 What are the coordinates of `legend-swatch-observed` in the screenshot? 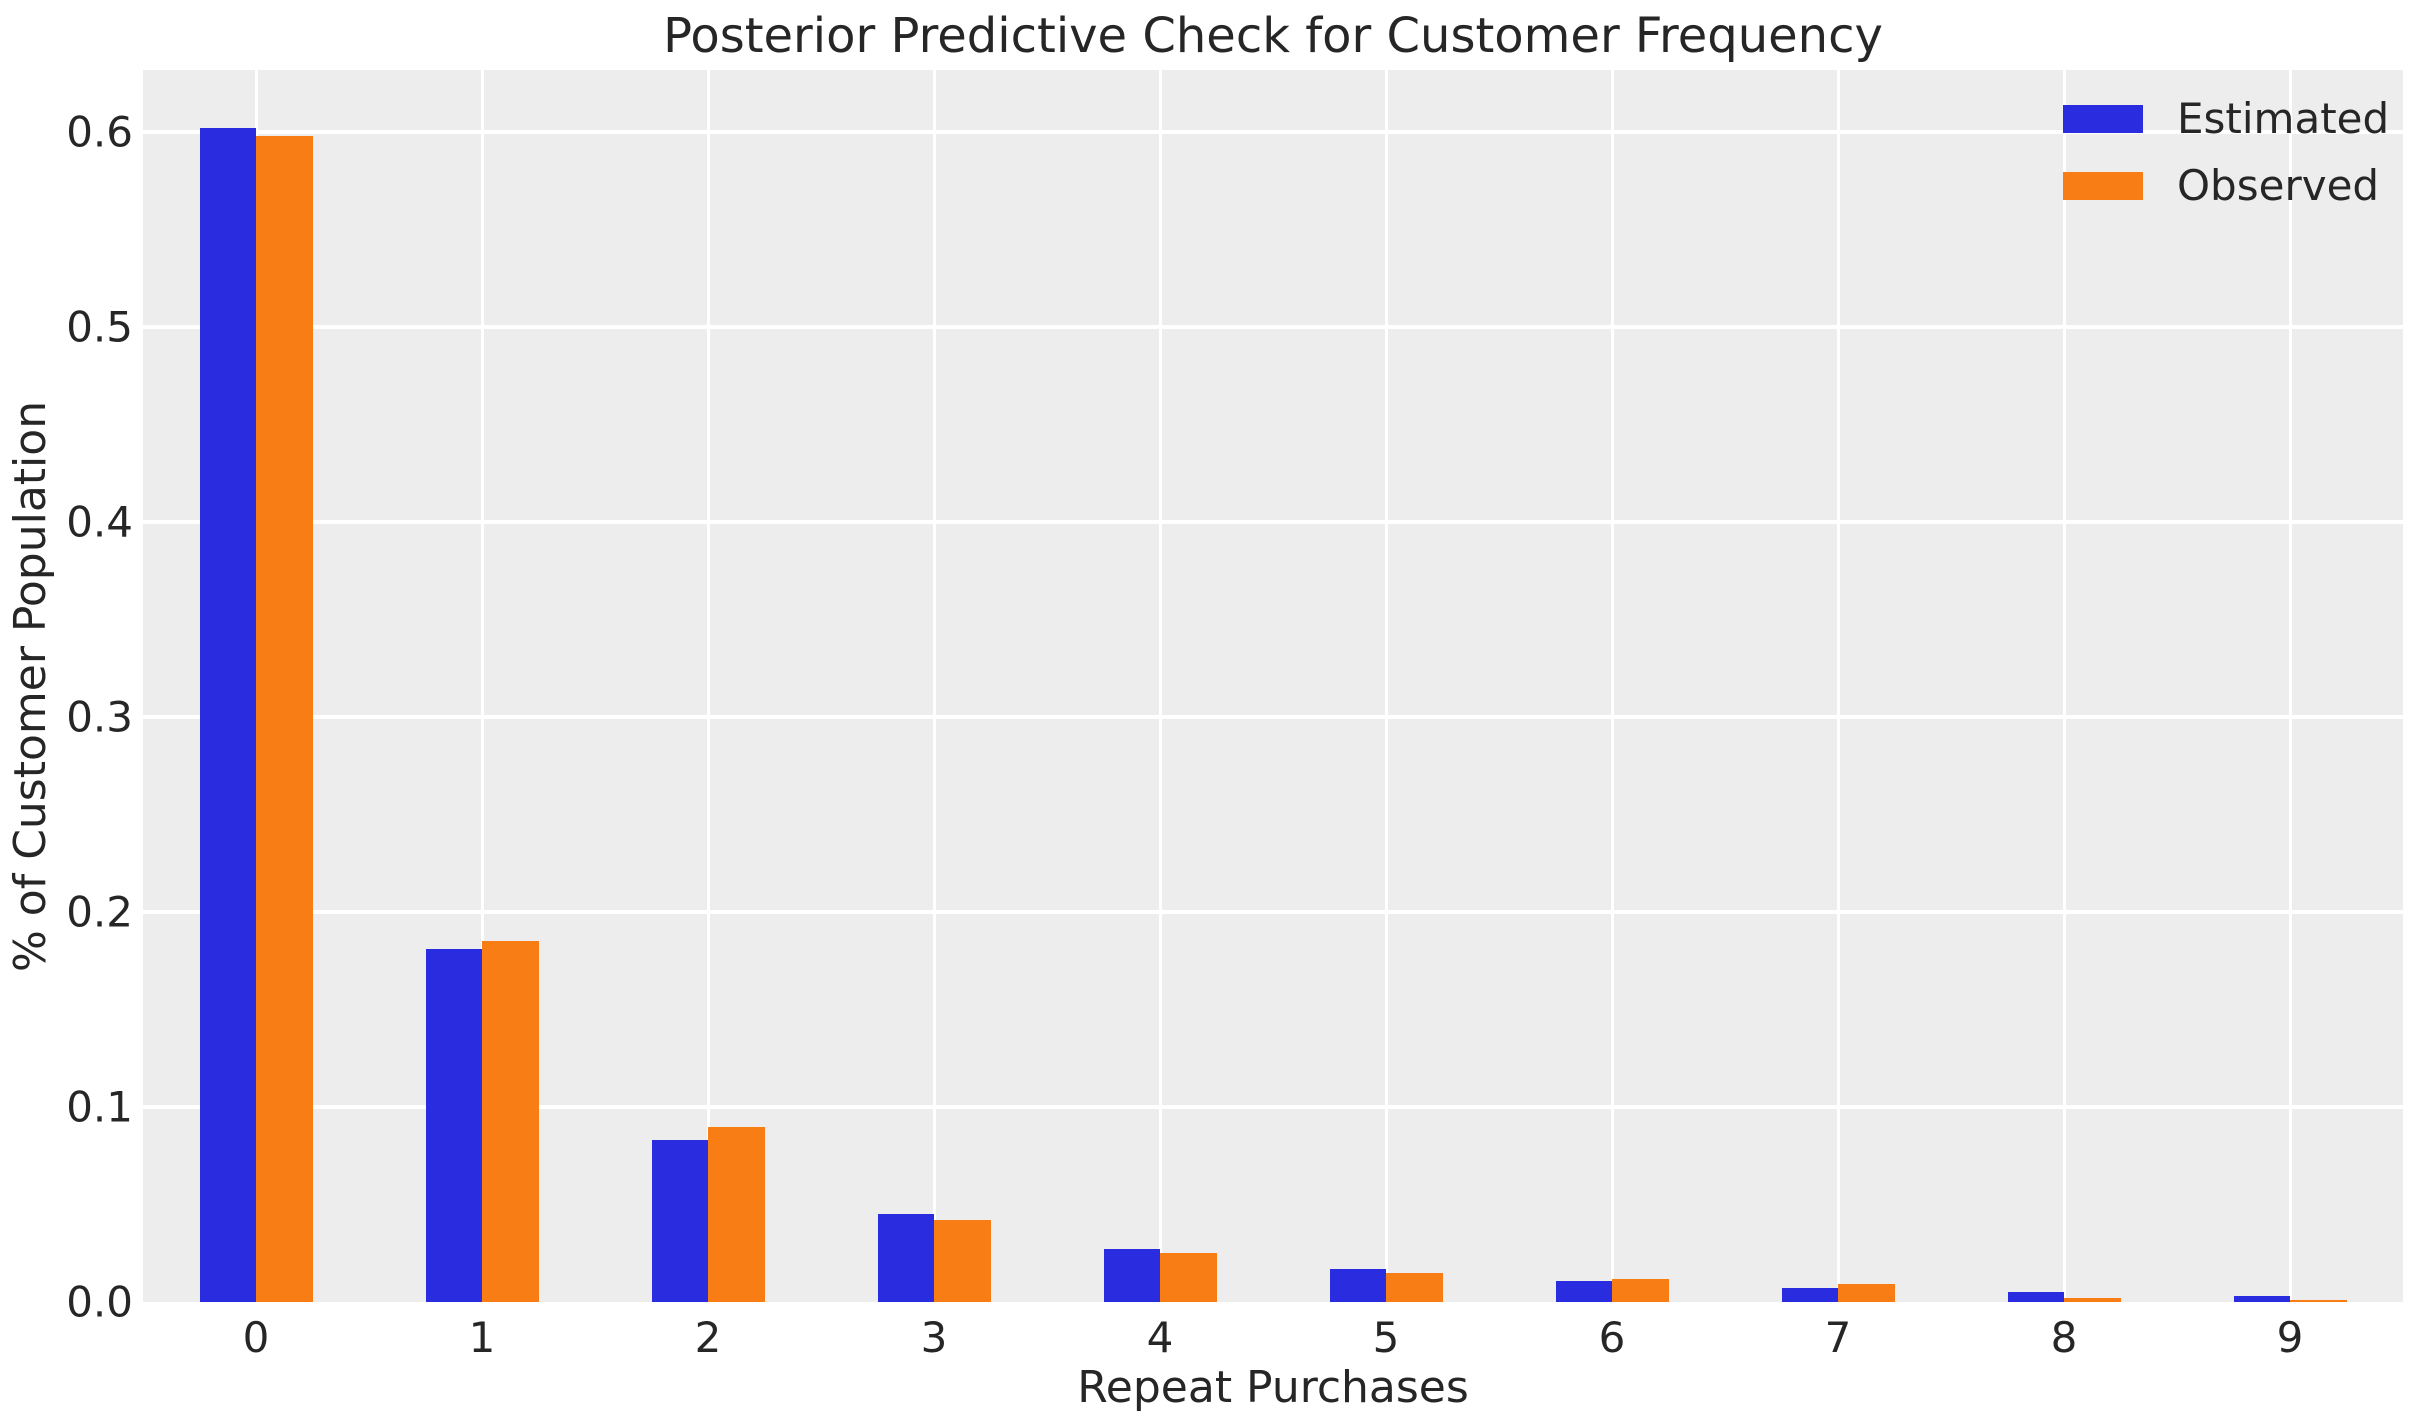 It's located at (2103, 185).